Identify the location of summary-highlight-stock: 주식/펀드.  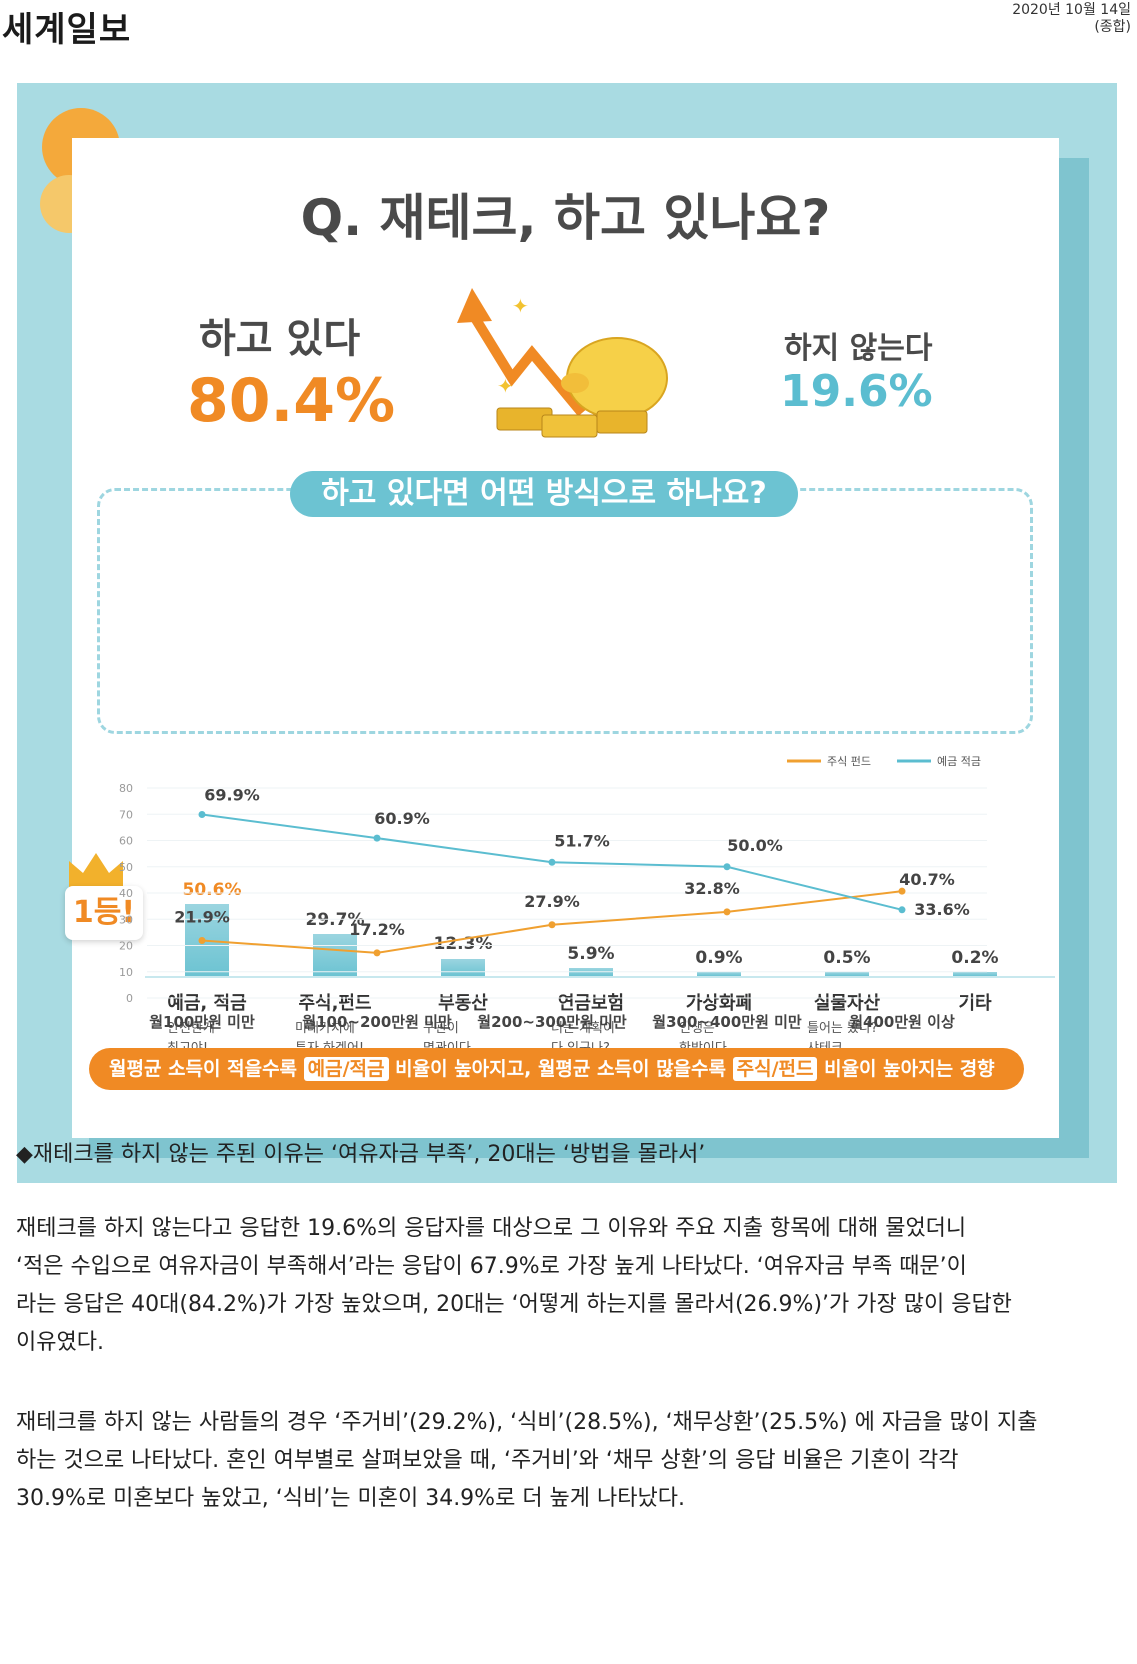
(775, 1069).